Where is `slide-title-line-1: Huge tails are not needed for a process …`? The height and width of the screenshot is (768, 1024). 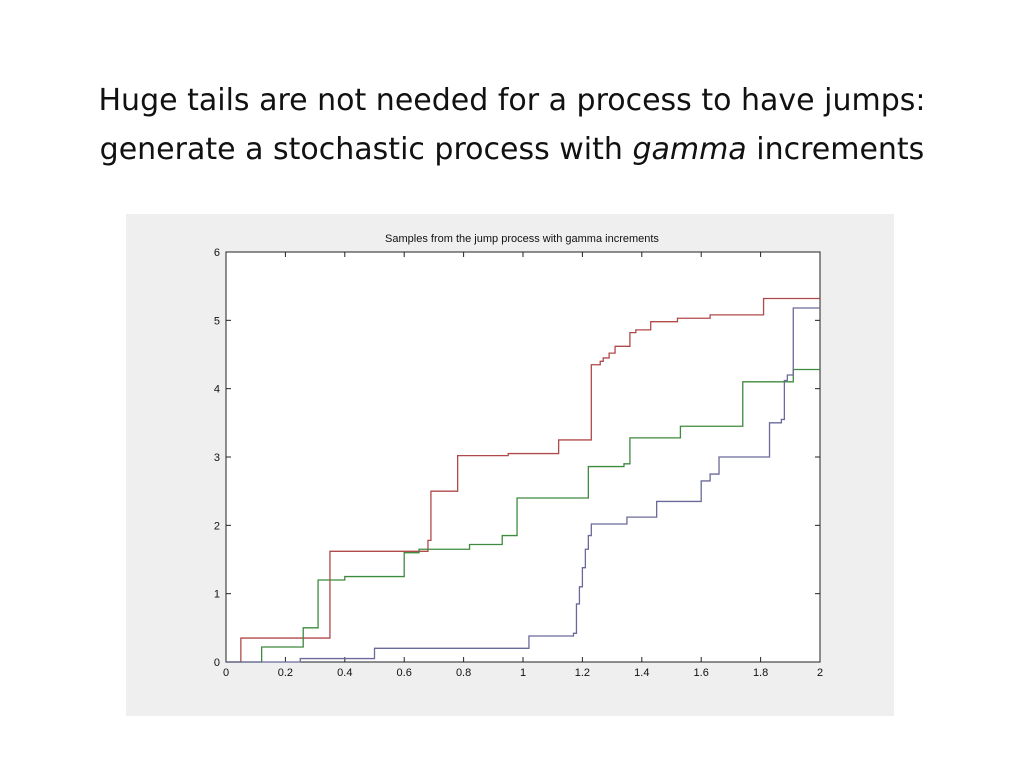 slide-title-line-1: Huge tails are not needed for a process … is located at coordinates (512, 100).